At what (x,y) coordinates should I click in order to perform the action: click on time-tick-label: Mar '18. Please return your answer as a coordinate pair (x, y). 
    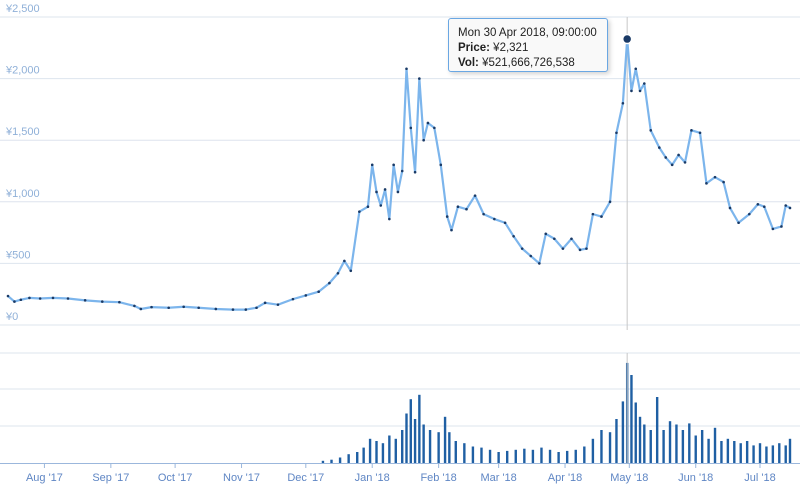
    Looking at the image, I should click on (498, 478).